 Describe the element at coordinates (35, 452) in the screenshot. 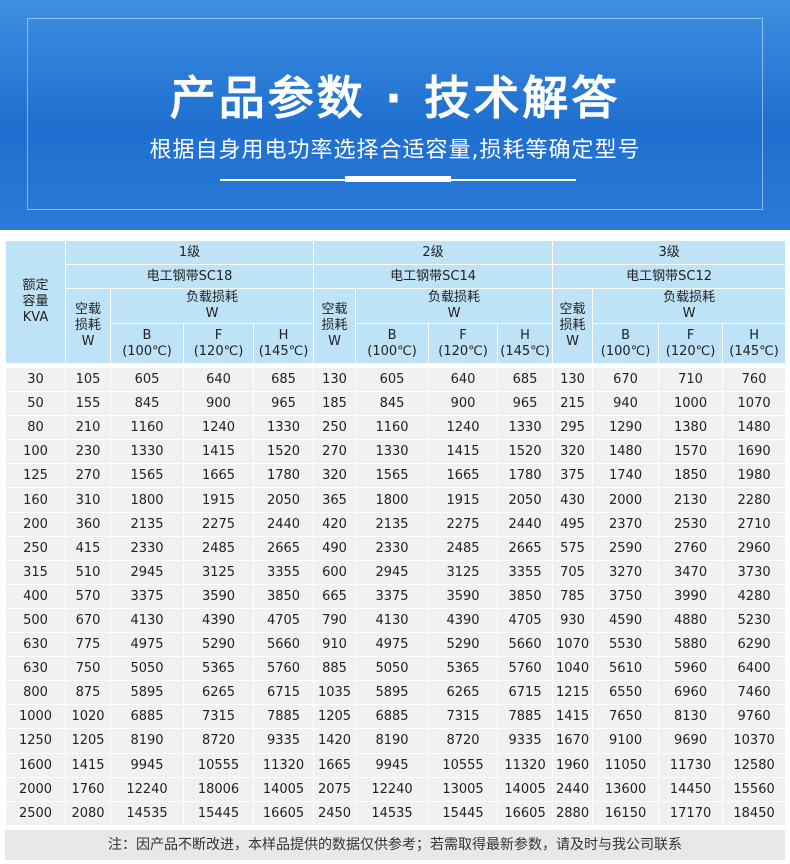

I see `table-cell: 100` at that location.